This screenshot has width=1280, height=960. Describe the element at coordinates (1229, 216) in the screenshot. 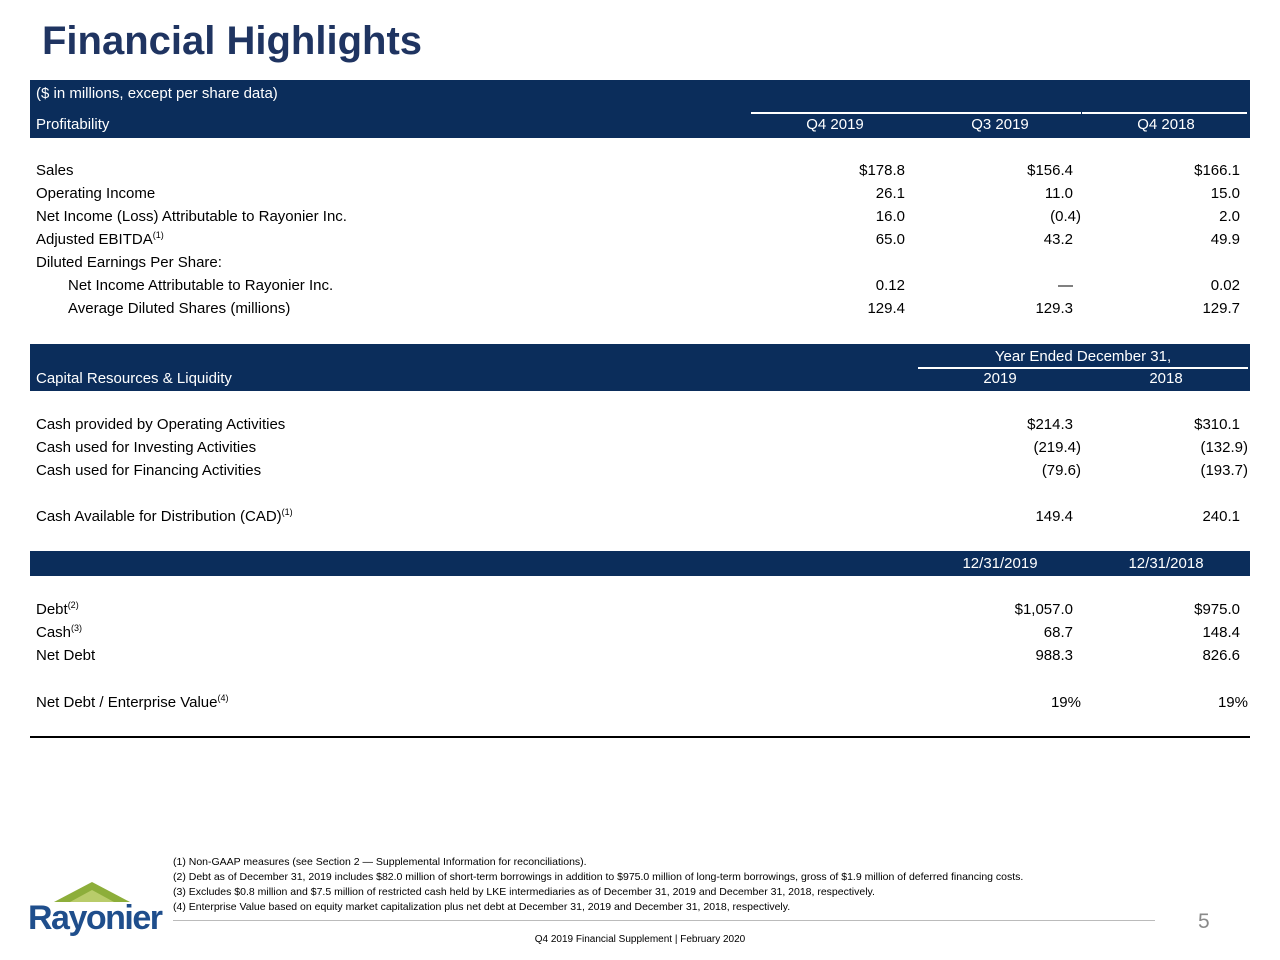

I see `cell: 2.0` at that location.